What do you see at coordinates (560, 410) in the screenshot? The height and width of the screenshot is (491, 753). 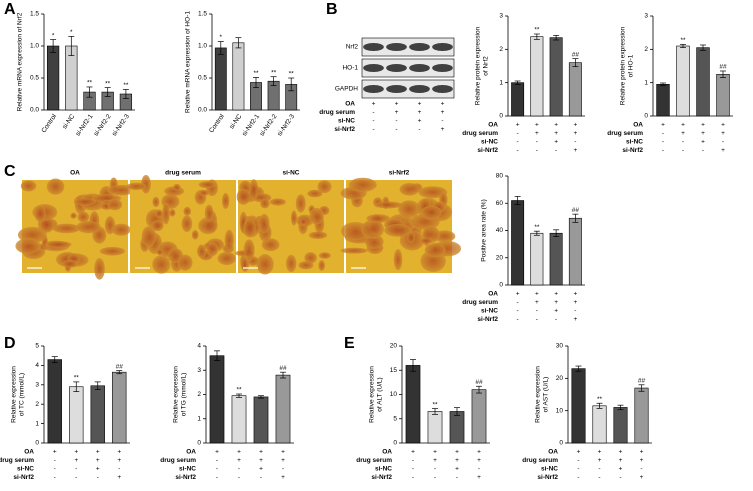 I see `y-tick-label: 10` at bounding box center [560, 410].